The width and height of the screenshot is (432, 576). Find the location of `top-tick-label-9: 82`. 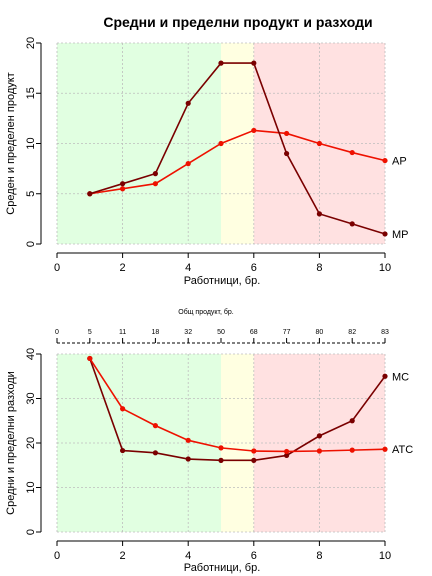

top-tick-label-9: 82 is located at coordinates (352, 332).